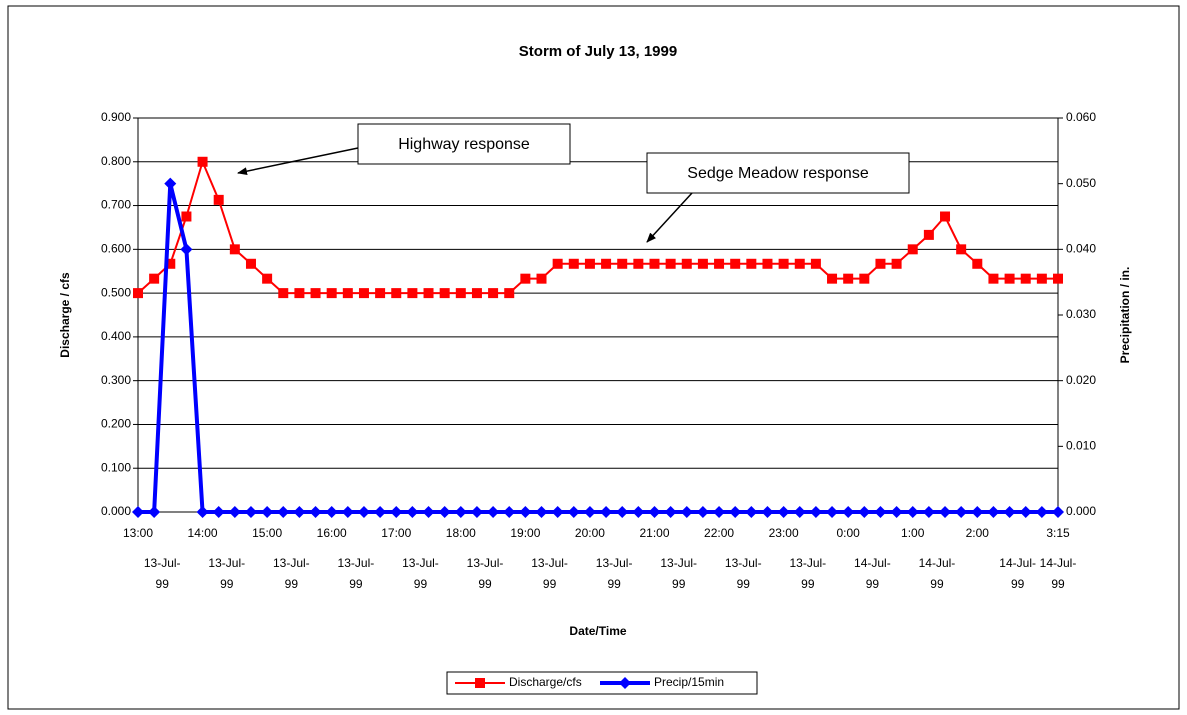  What do you see at coordinates (1081, 314) in the screenshot?
I see `y2-tick-label: 0.030` at bounding box center [1081, 314].